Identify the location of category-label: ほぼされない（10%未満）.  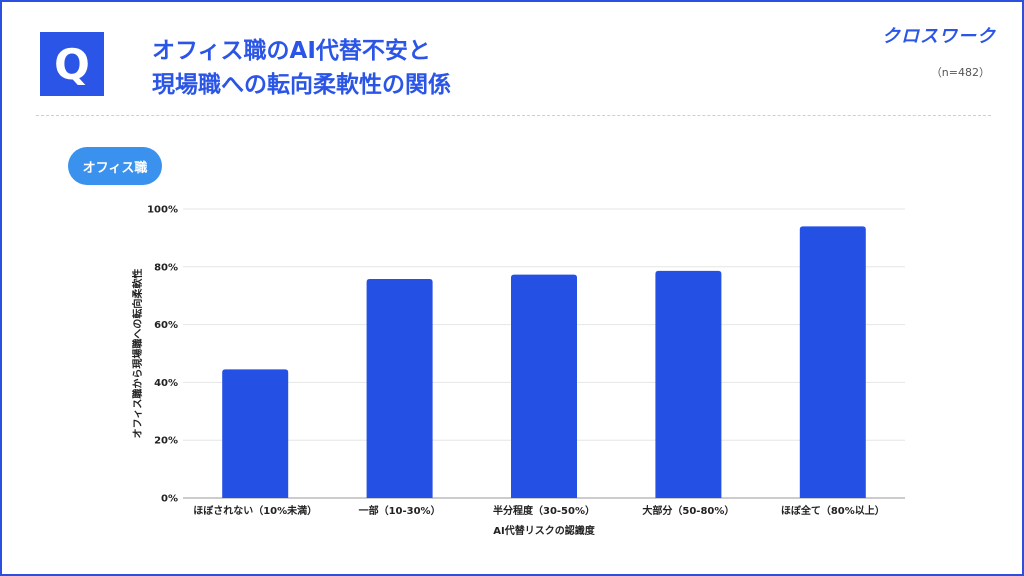
(255, 510).